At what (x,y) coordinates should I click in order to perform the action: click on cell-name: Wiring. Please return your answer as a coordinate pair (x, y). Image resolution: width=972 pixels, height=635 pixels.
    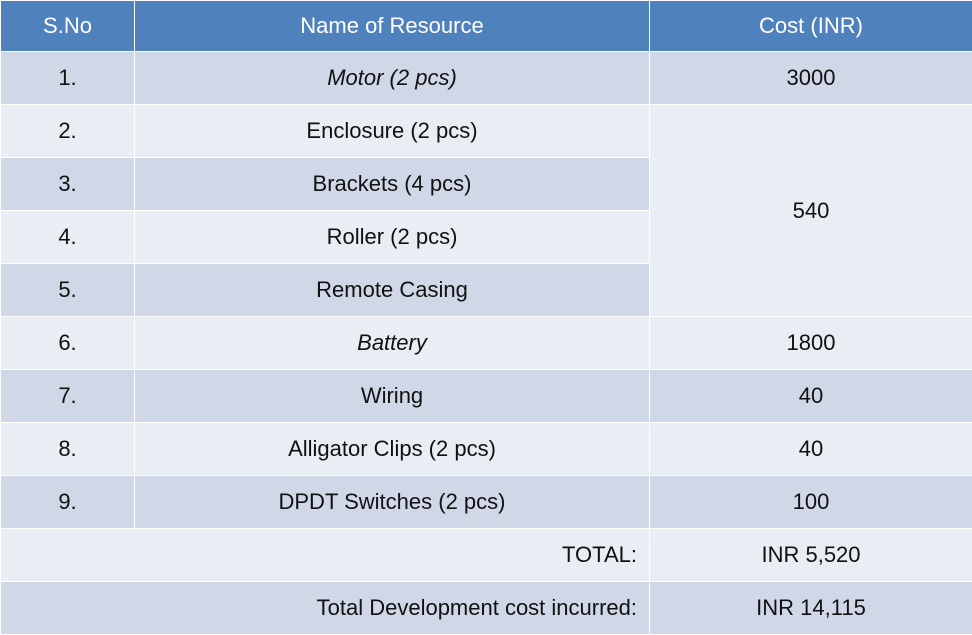
    Looking at the image, I should click on (392, 396).